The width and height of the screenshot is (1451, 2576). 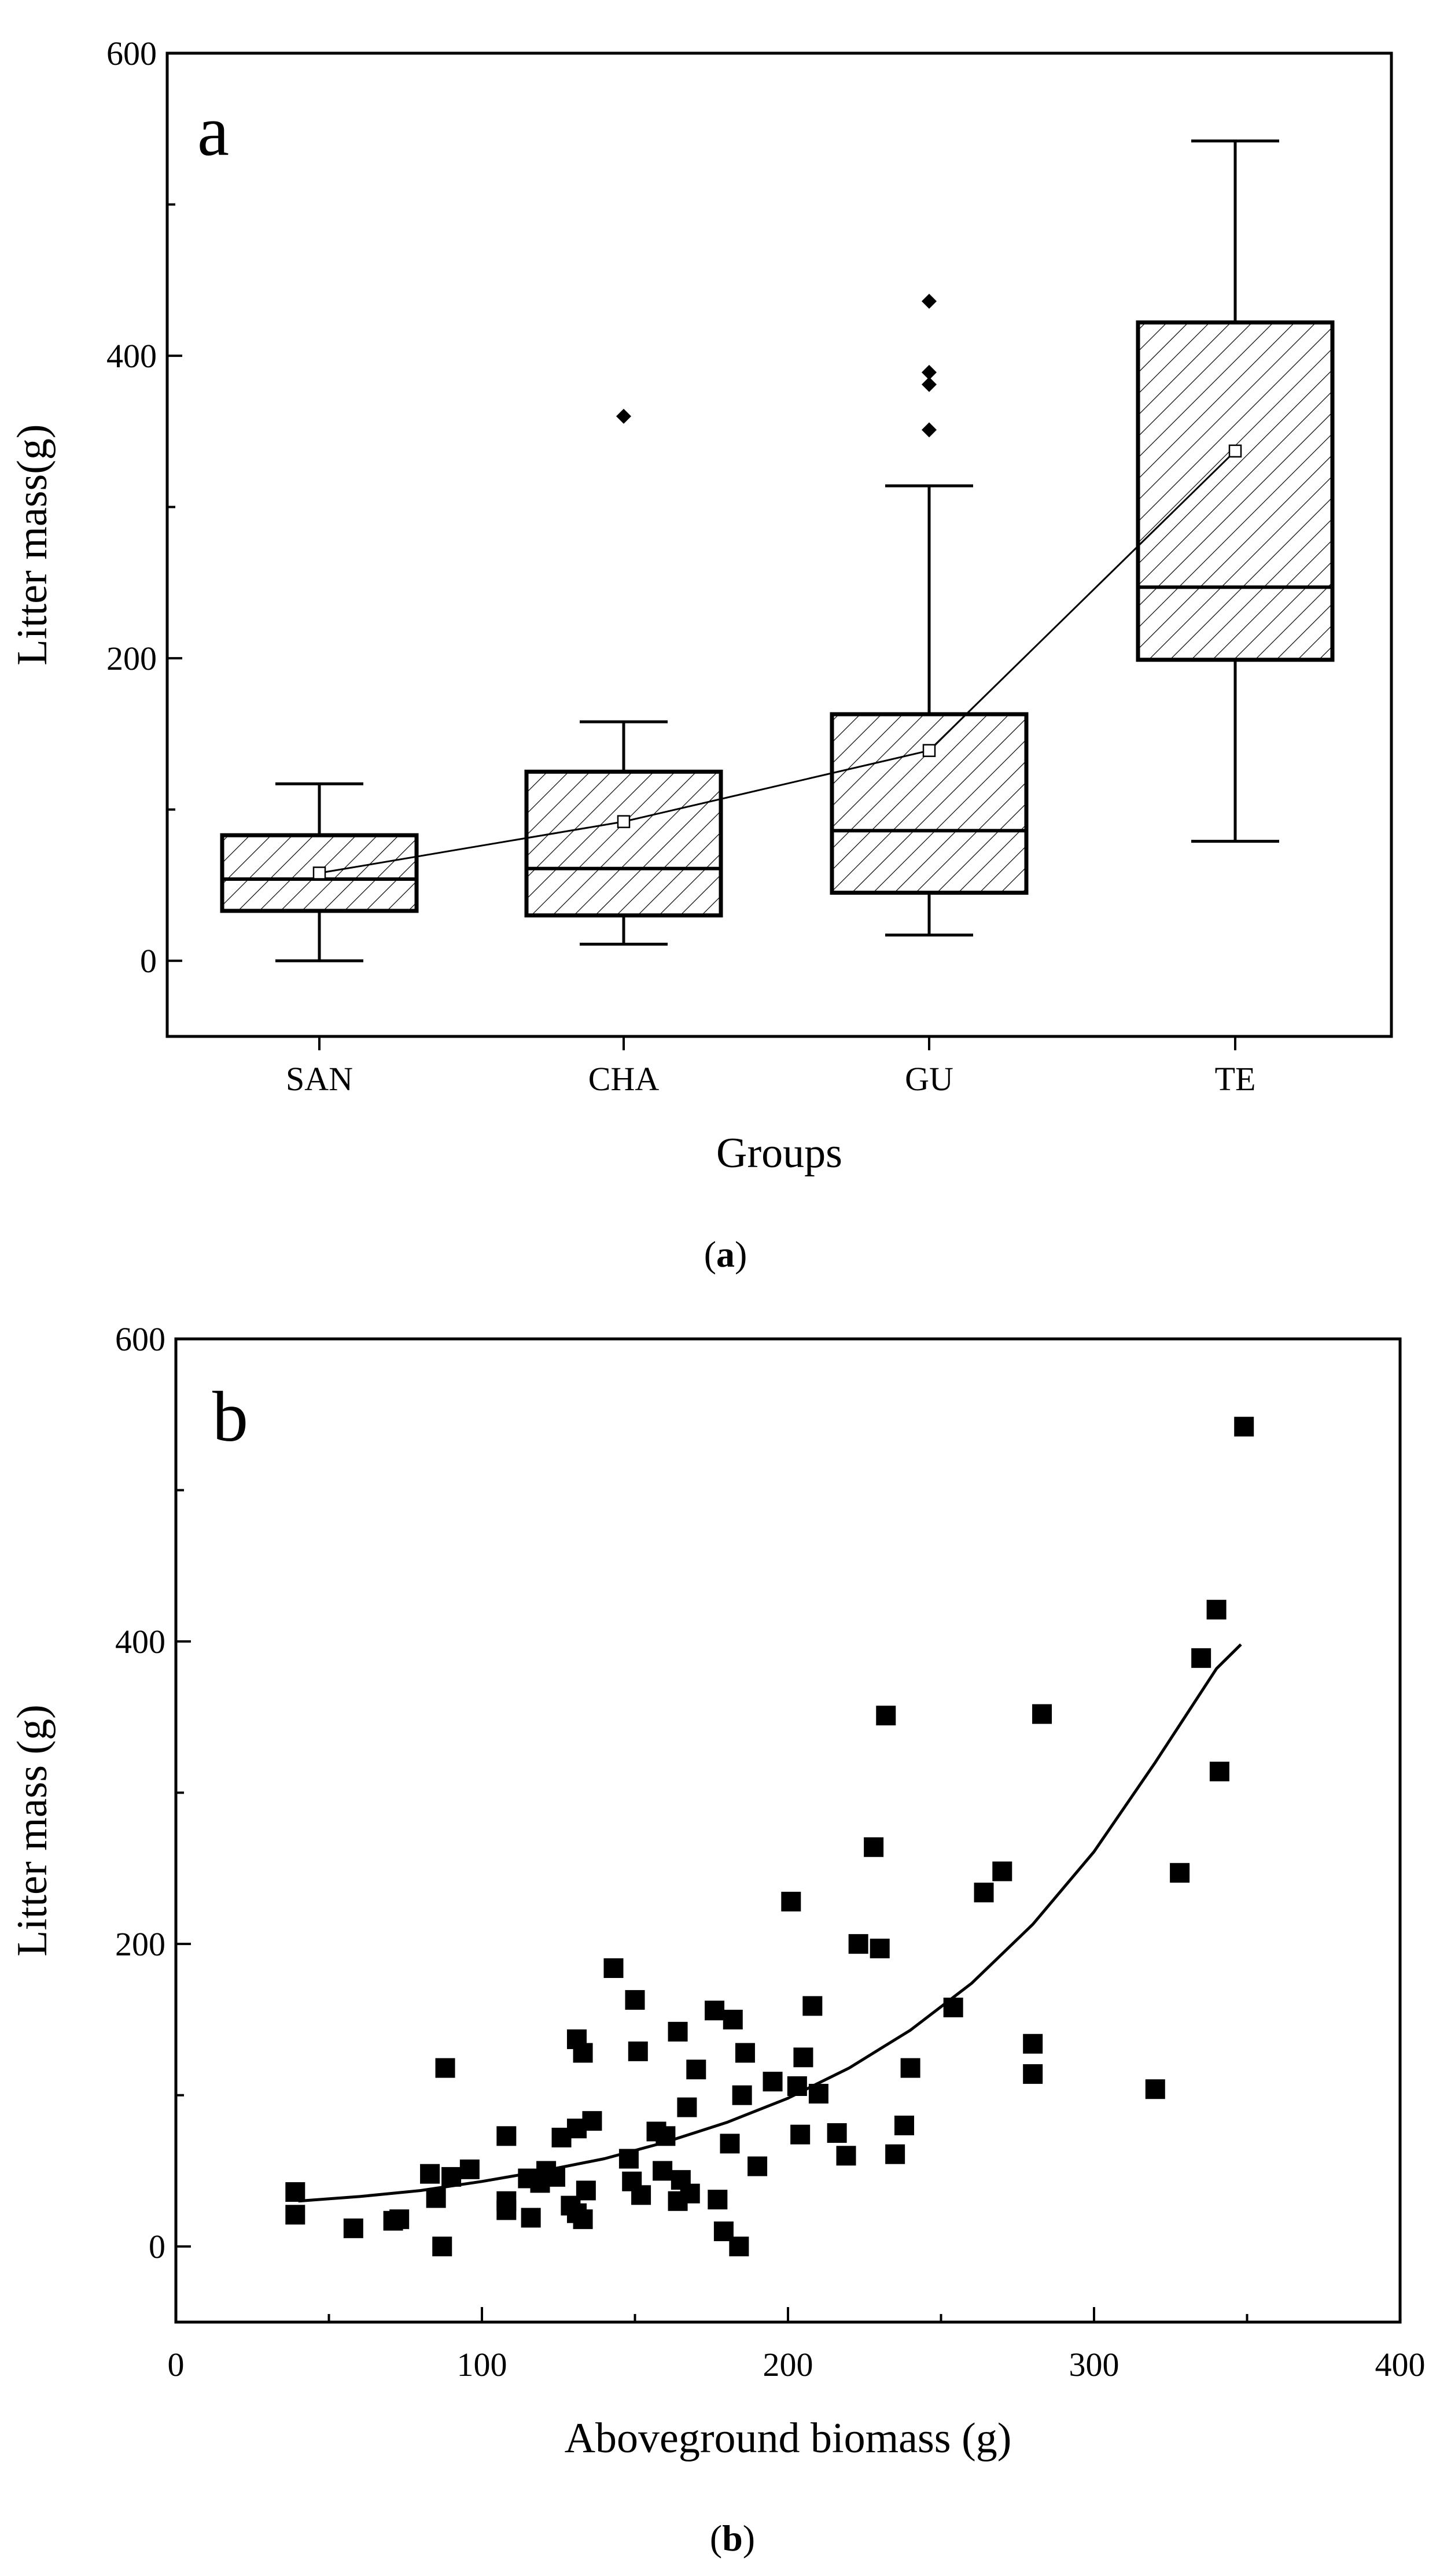 I want to click on panel-letter-a: a, so click(x=213, y=131).